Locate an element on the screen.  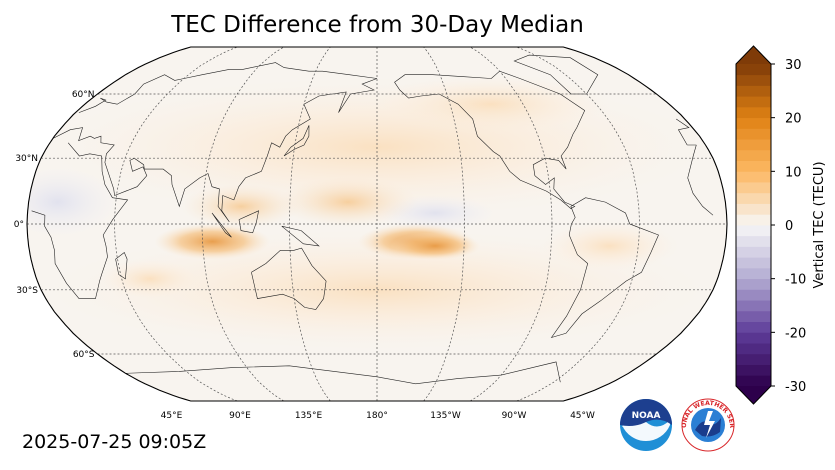
colorbar-tick-label: 20 is located at coordinates (793, 119).